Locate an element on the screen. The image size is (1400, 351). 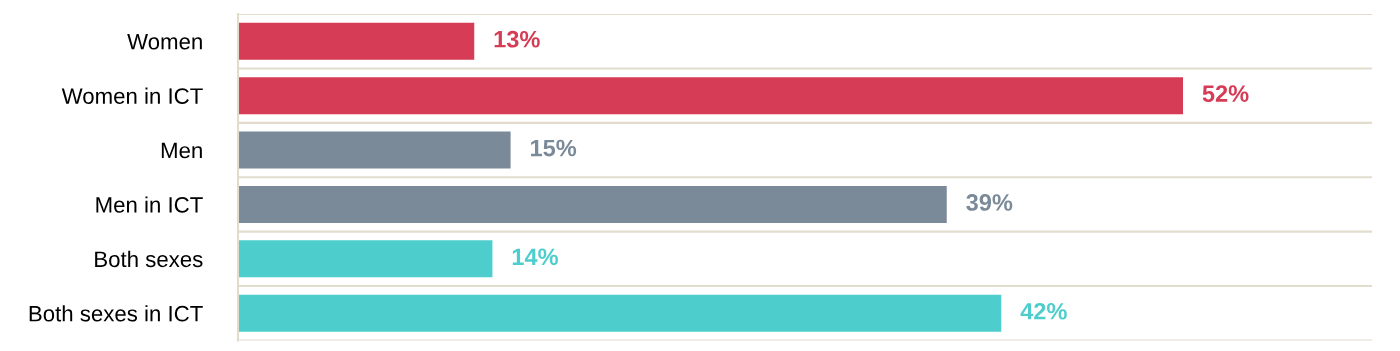
data-label: 13% is located at coordinates (517, 39).